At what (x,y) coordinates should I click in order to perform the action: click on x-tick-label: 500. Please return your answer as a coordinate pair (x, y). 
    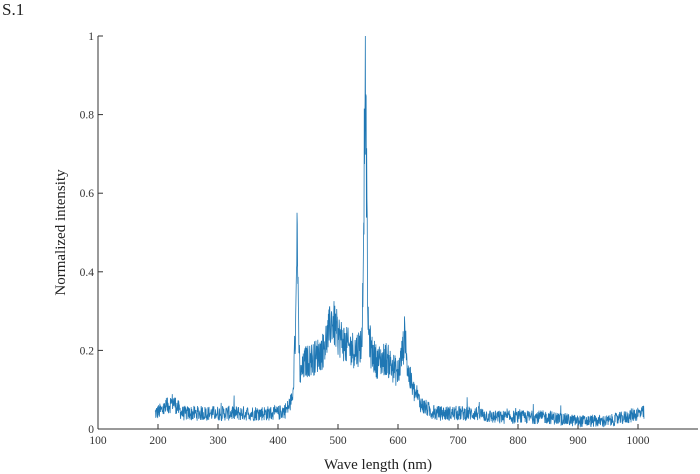
    Looking at the image, I should click on (338, 441).